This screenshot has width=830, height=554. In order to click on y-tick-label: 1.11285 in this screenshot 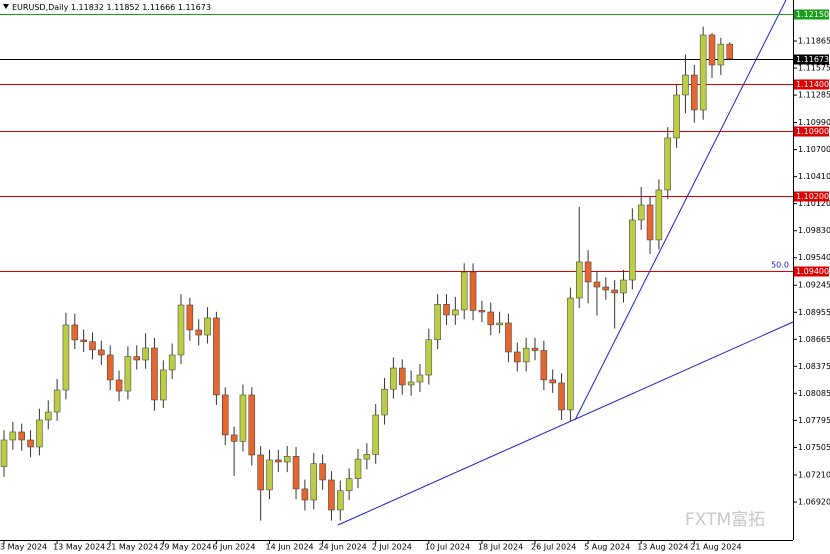, I will do `click(814, 95)`.